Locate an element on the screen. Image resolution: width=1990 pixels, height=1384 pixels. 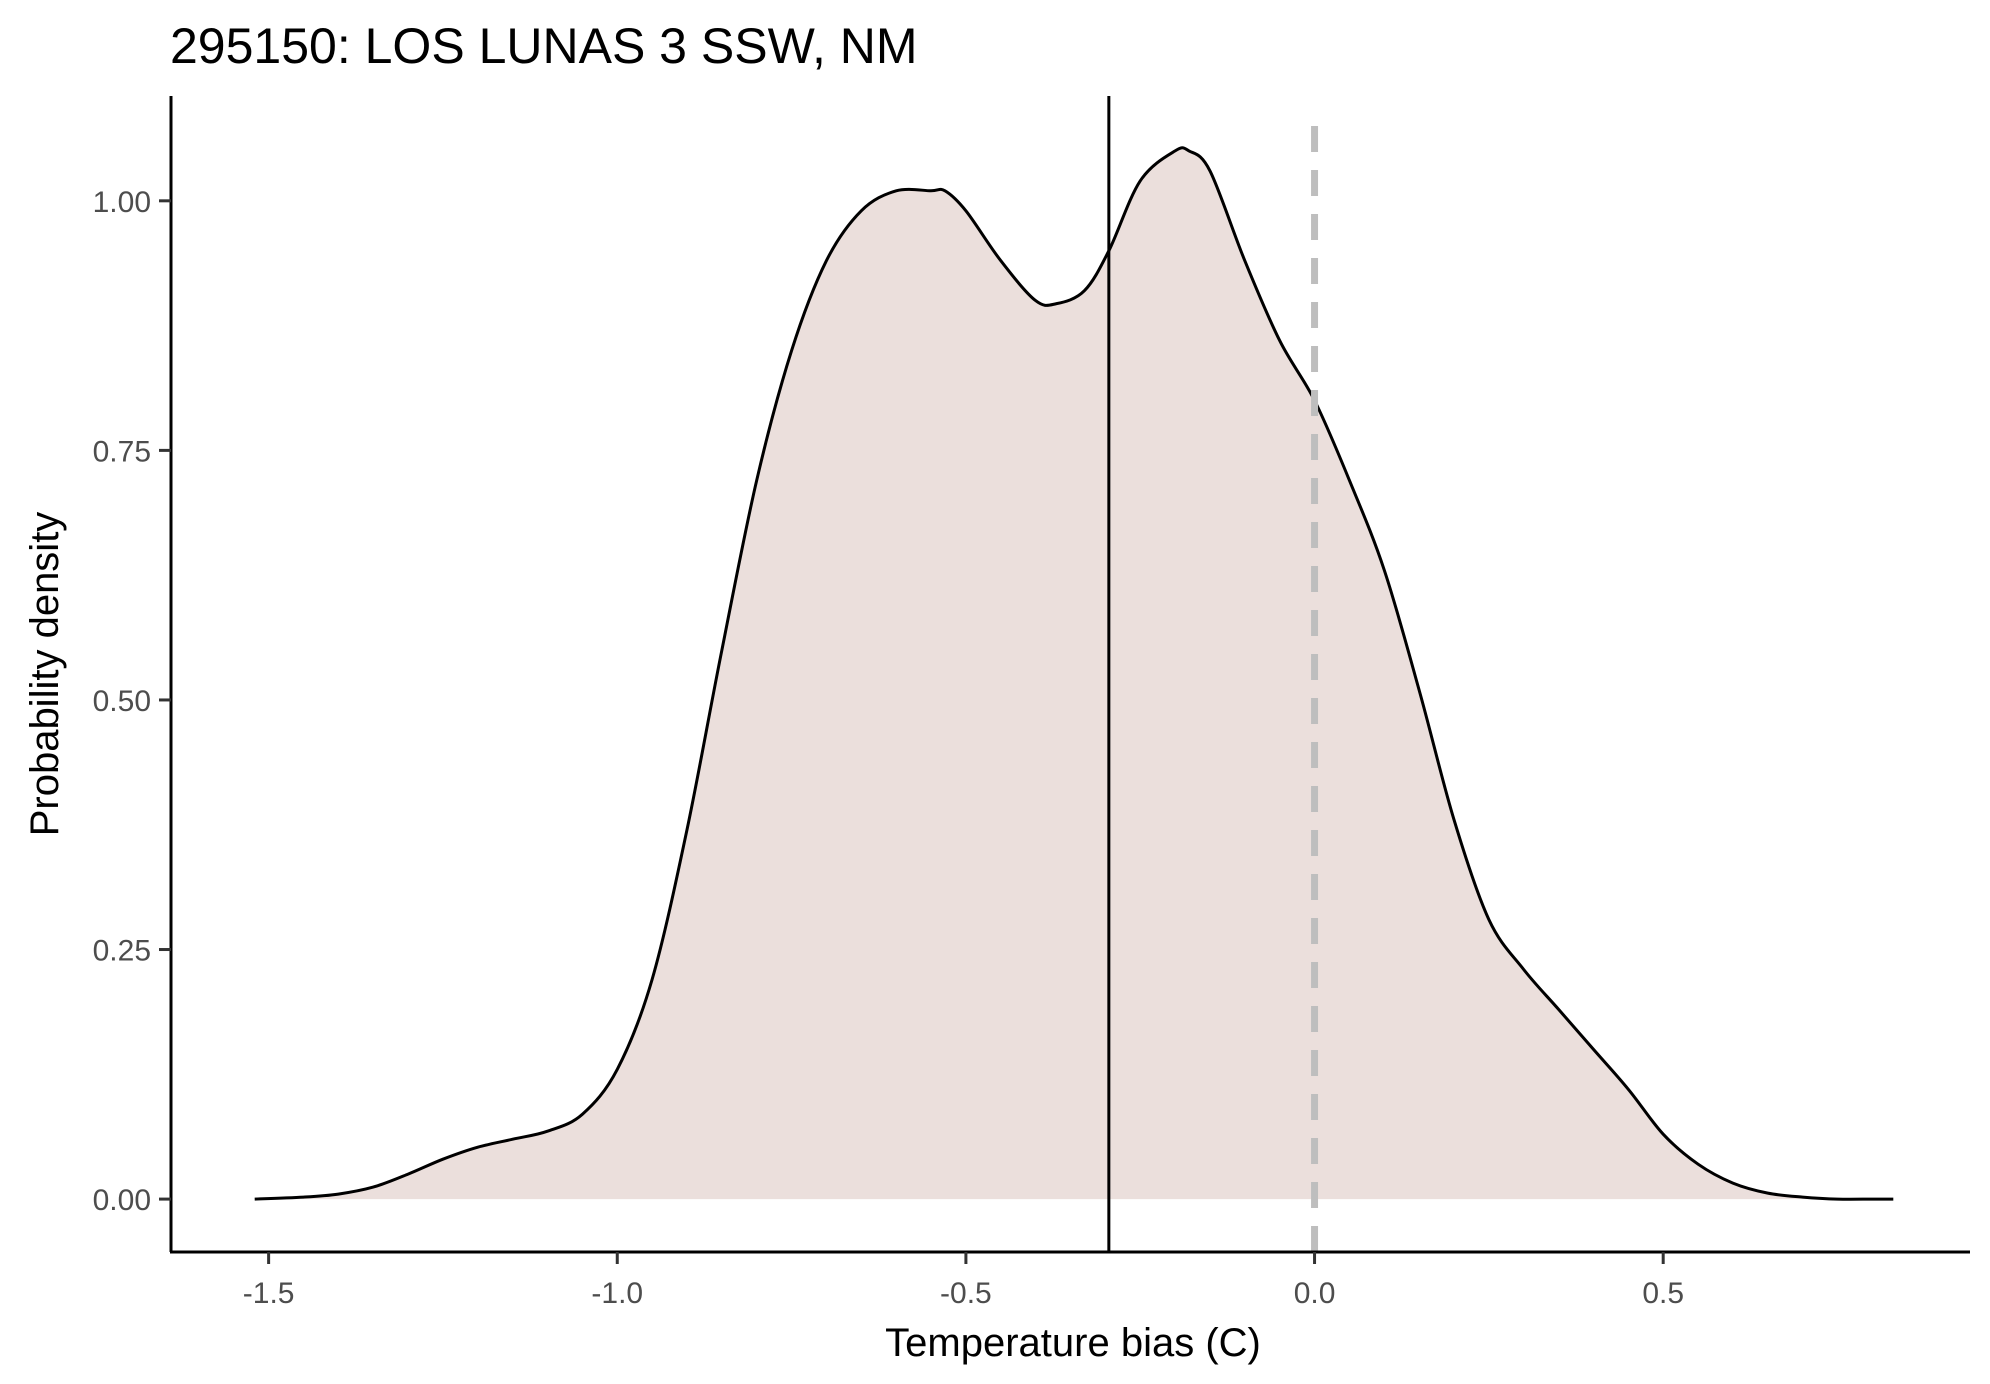
x-tick-label: -1.5 is located at coordinates (269, 1293).